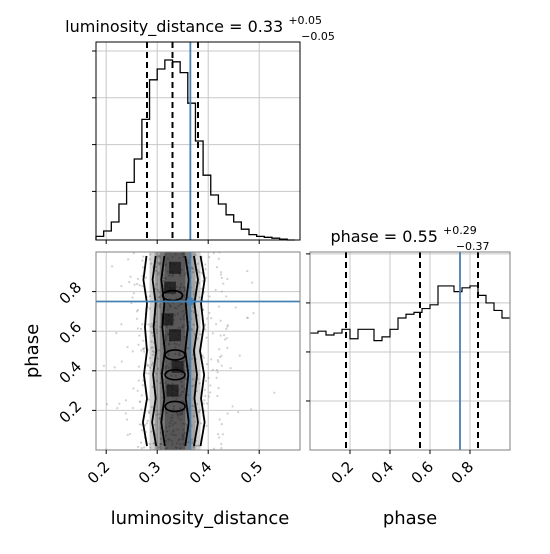  What do you see at coordinates (343, 473) in the screenshot?
I see `phase-x-tick-label-0: 0.2` at bounding box center [343, 473].